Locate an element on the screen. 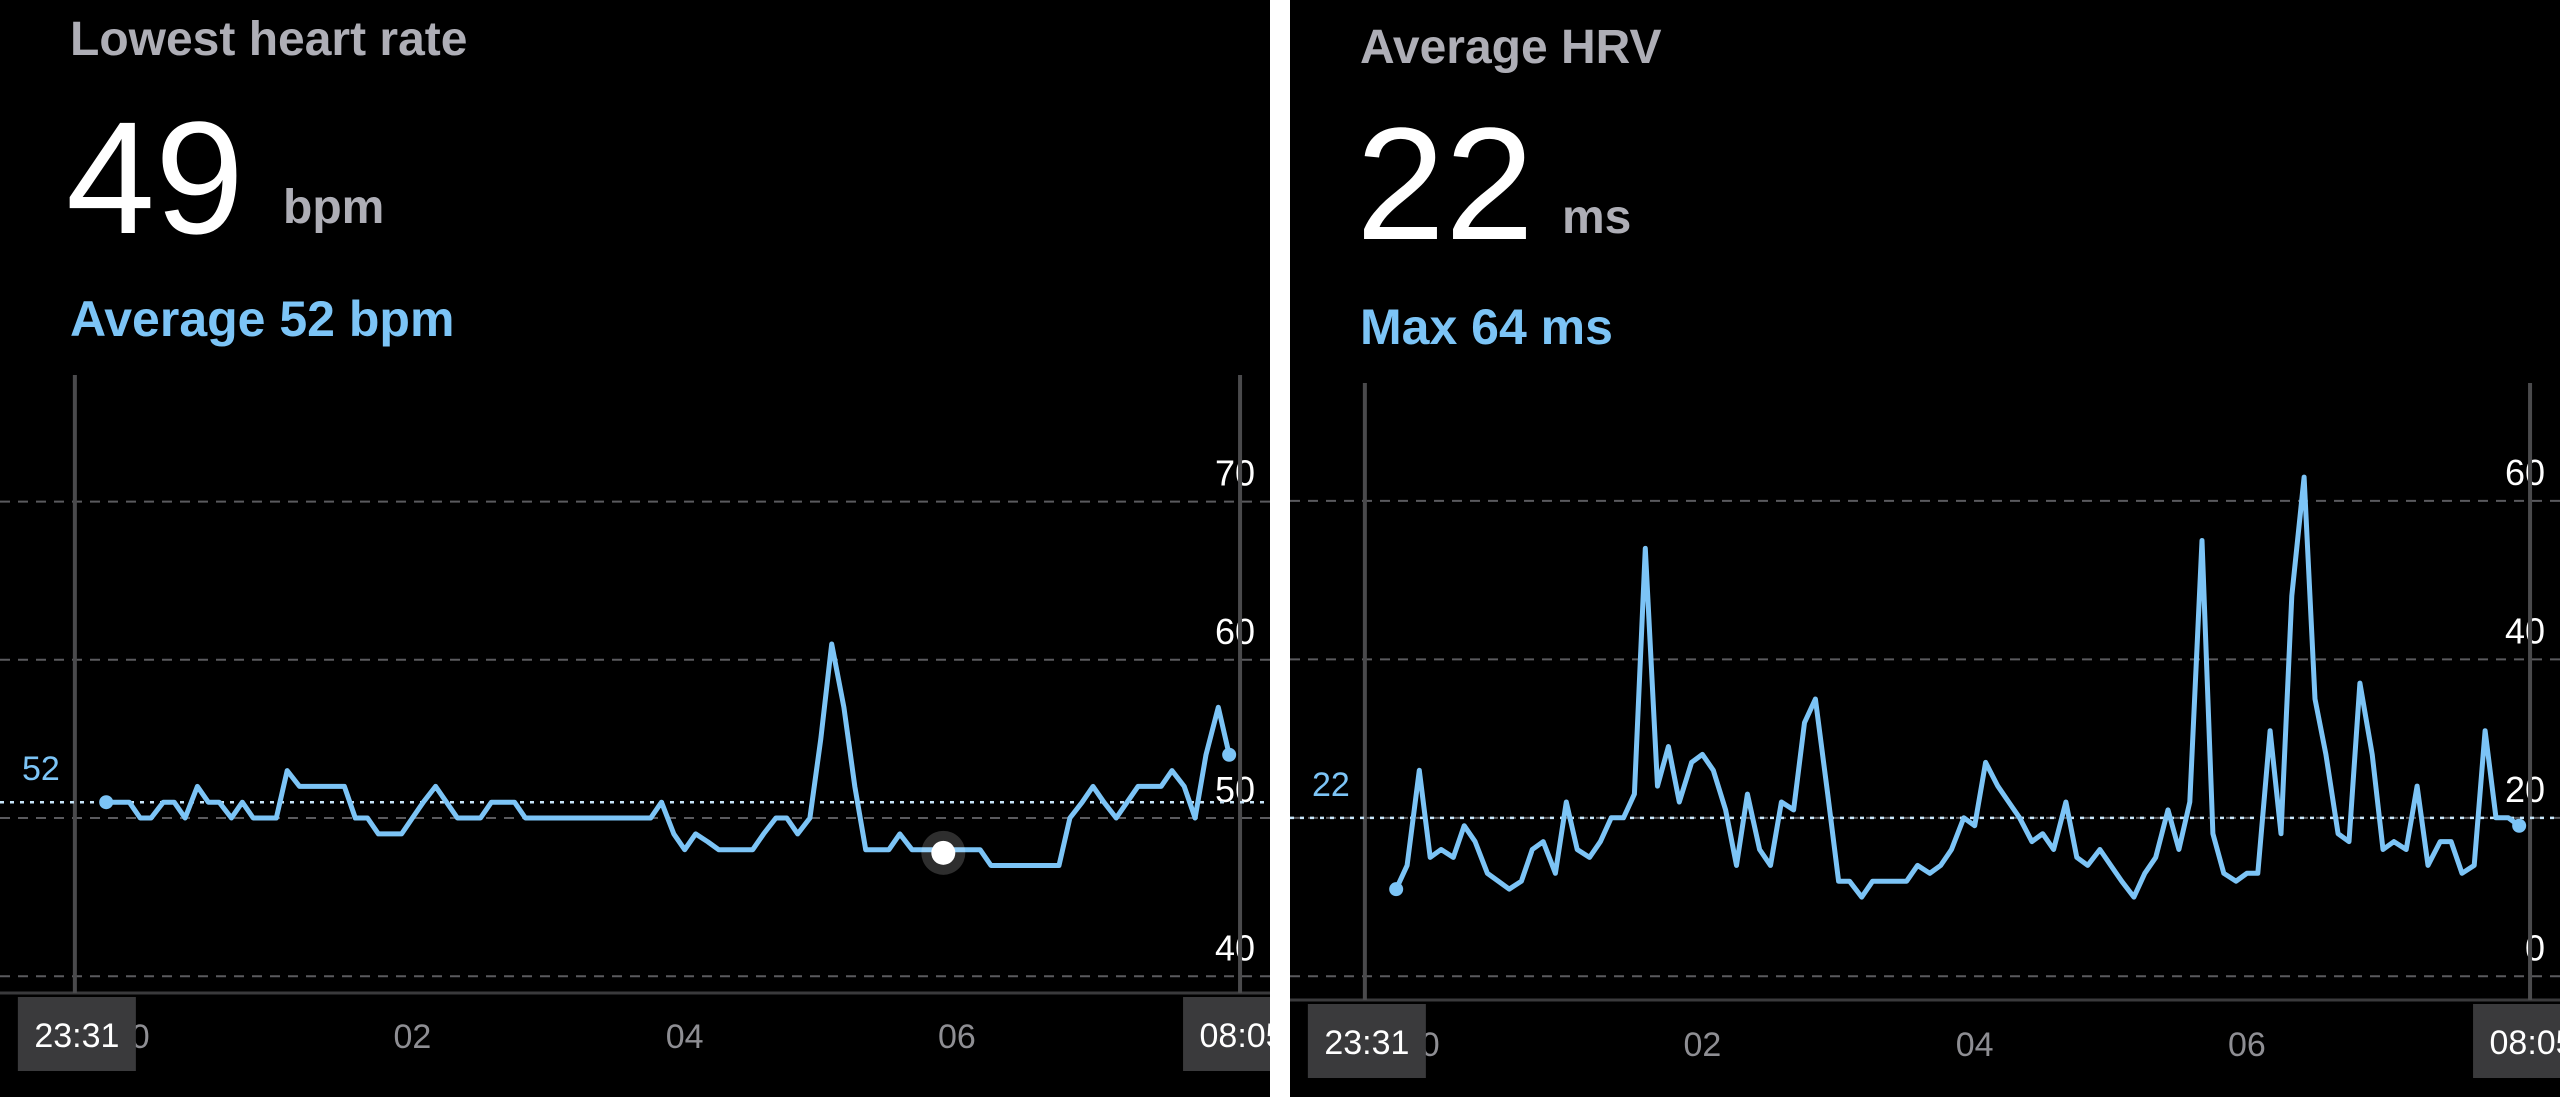 The height and width of the screenshot is (1097, 2560). hr-value: 49 is located at coordinates (155, 177).